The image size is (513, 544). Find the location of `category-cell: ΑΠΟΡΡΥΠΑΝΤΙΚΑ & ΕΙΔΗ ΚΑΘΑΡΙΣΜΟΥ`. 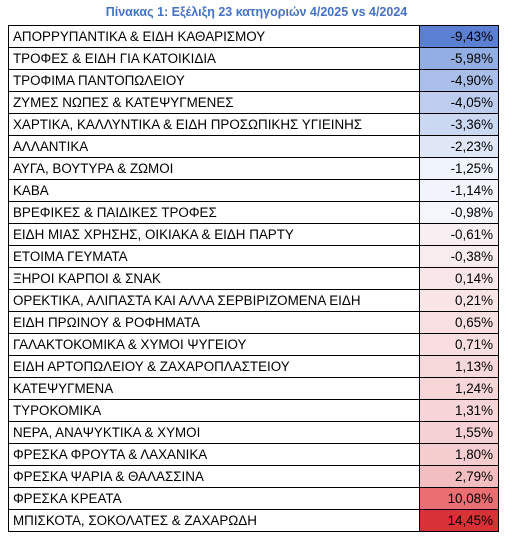

category-cell: ΑΠΟΡΡΥΠΑΝΤΙΚΑ & ΕΙΔΗ ΚΑΘΑΡΙΣΜΟΥ is located at coordinates (214, 36).